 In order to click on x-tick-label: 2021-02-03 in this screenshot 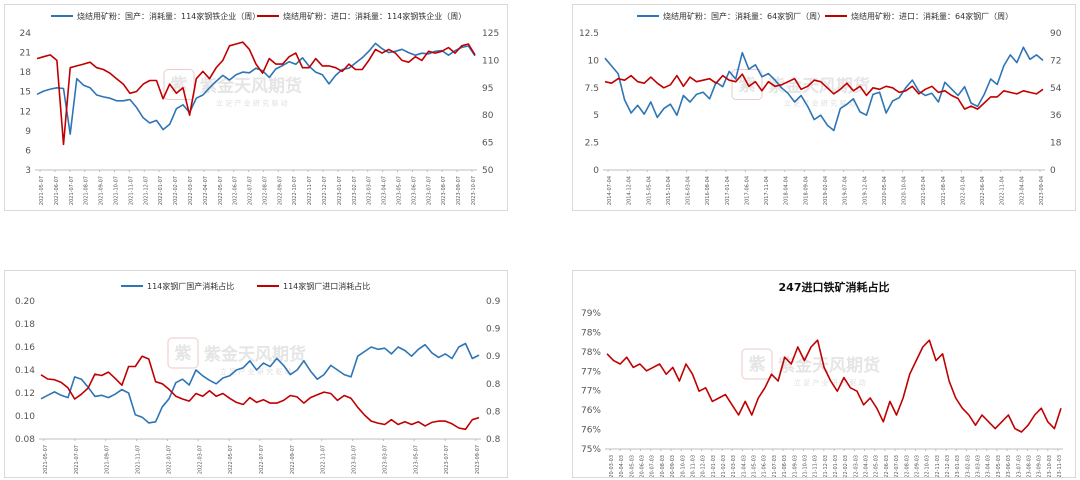, I will do `click(724, 466)`.